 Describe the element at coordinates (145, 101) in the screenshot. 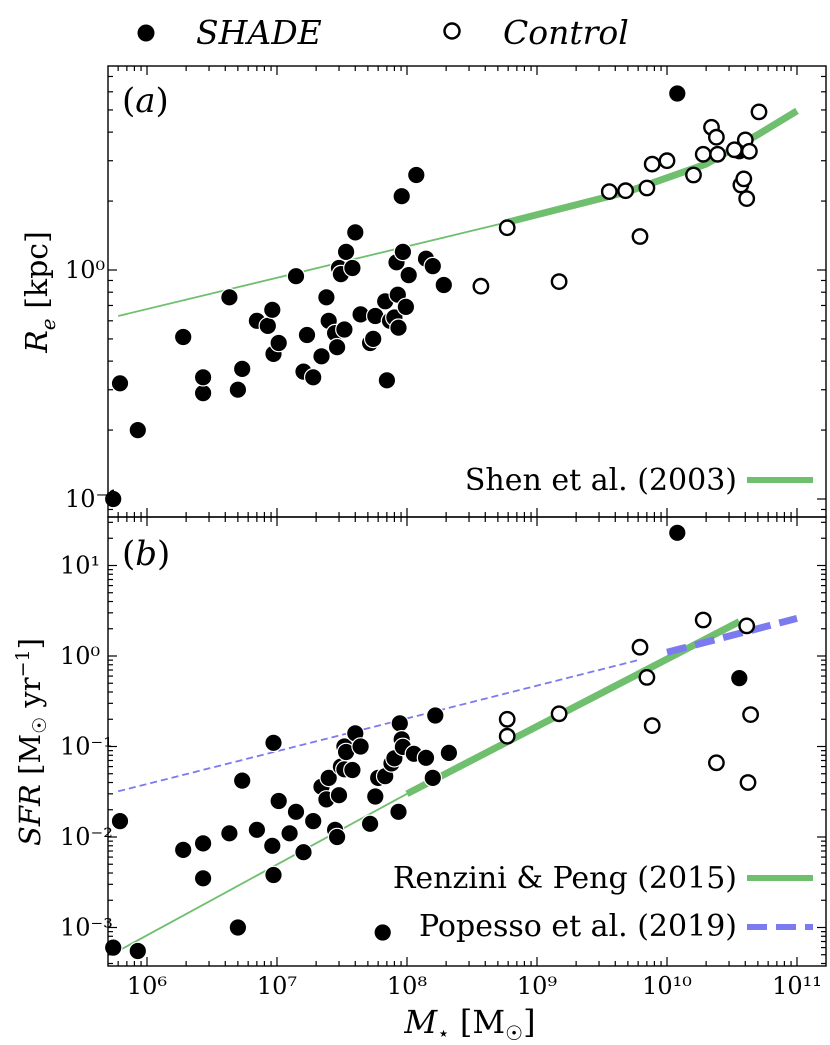

I see `panel-a-label: (a)` at that location.